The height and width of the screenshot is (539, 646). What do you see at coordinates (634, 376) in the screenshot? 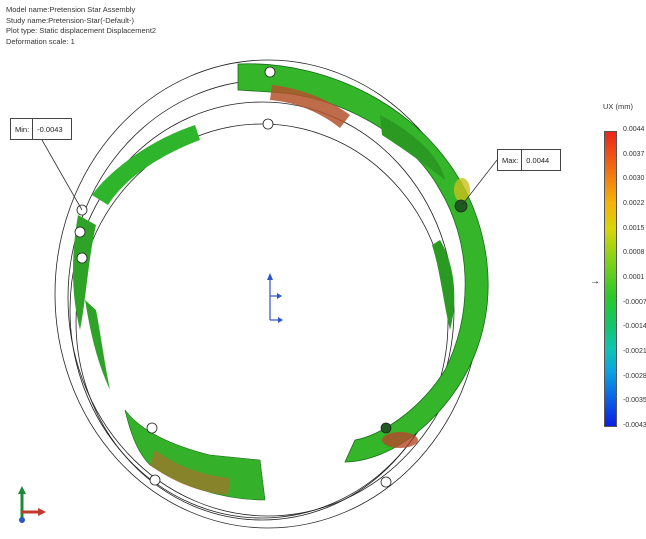
I see `legend-tick-label: -0.0028` at bounding box center [634, 376].